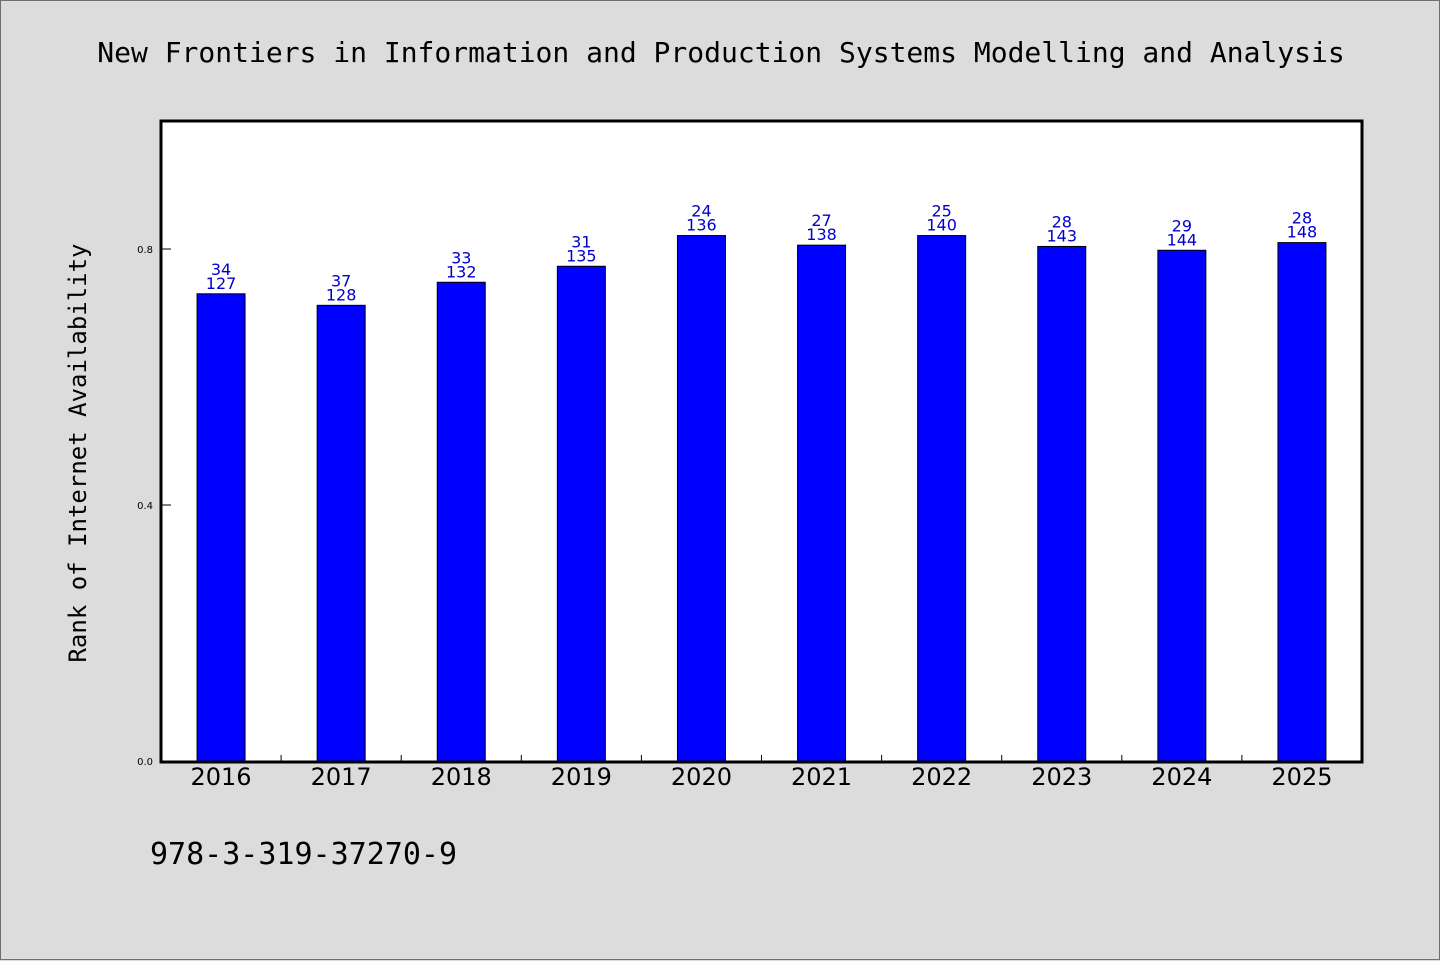 The width and height of the screenshot is (1440, 961). Describe the element at coordinates (221, 777) in the screenshot. I see `x-tick-label: 2016` at that location.